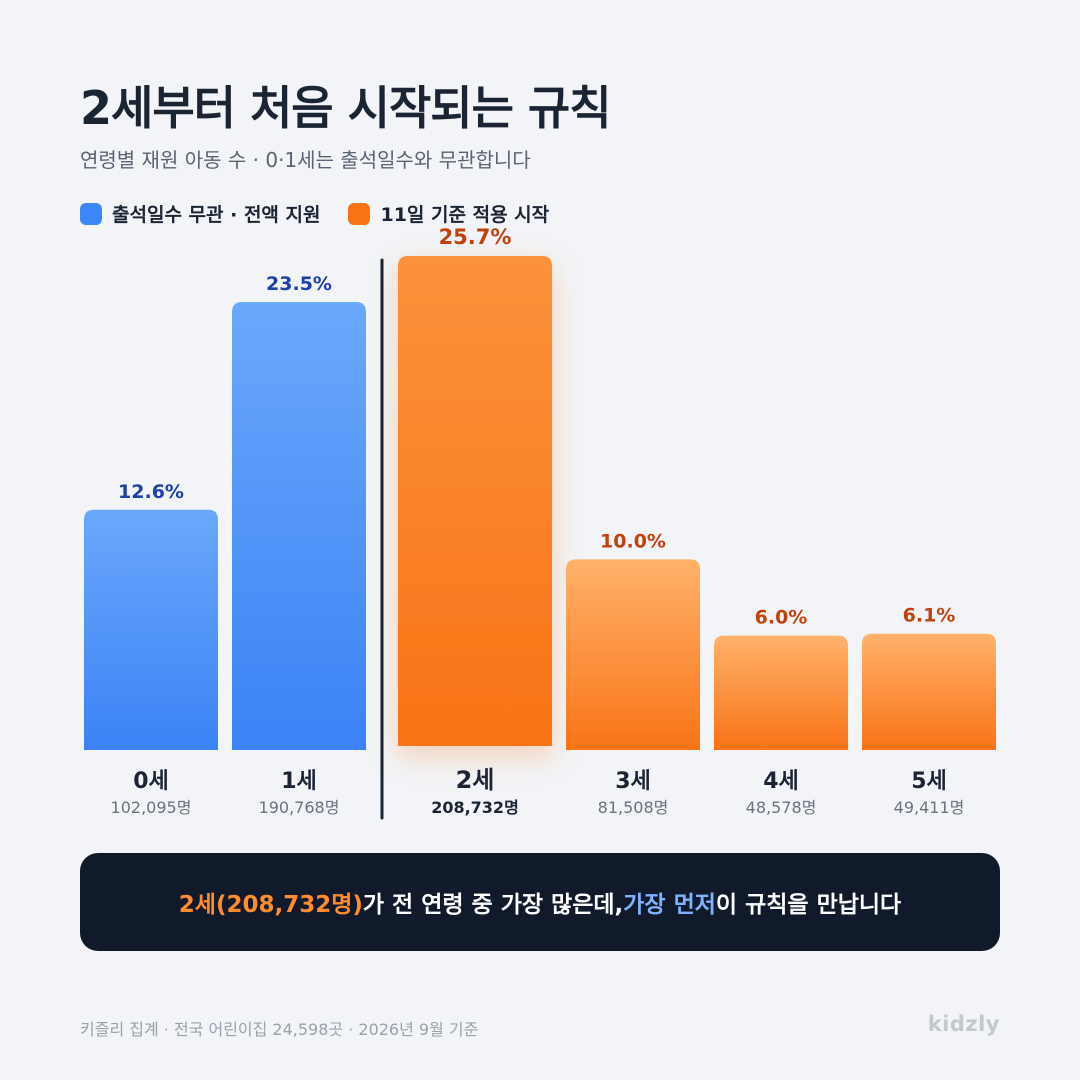  Describe the element at coordinates (475, 807) in the screenshot. I see `count-label-2: 208,732명` at that location.